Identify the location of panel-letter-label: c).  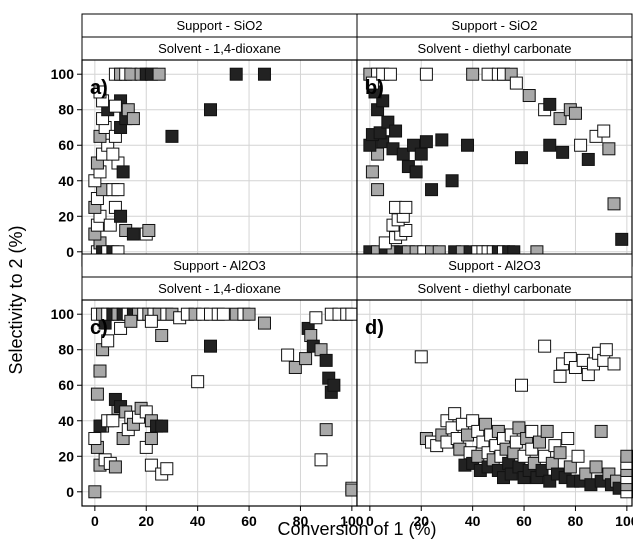
(99, 328).